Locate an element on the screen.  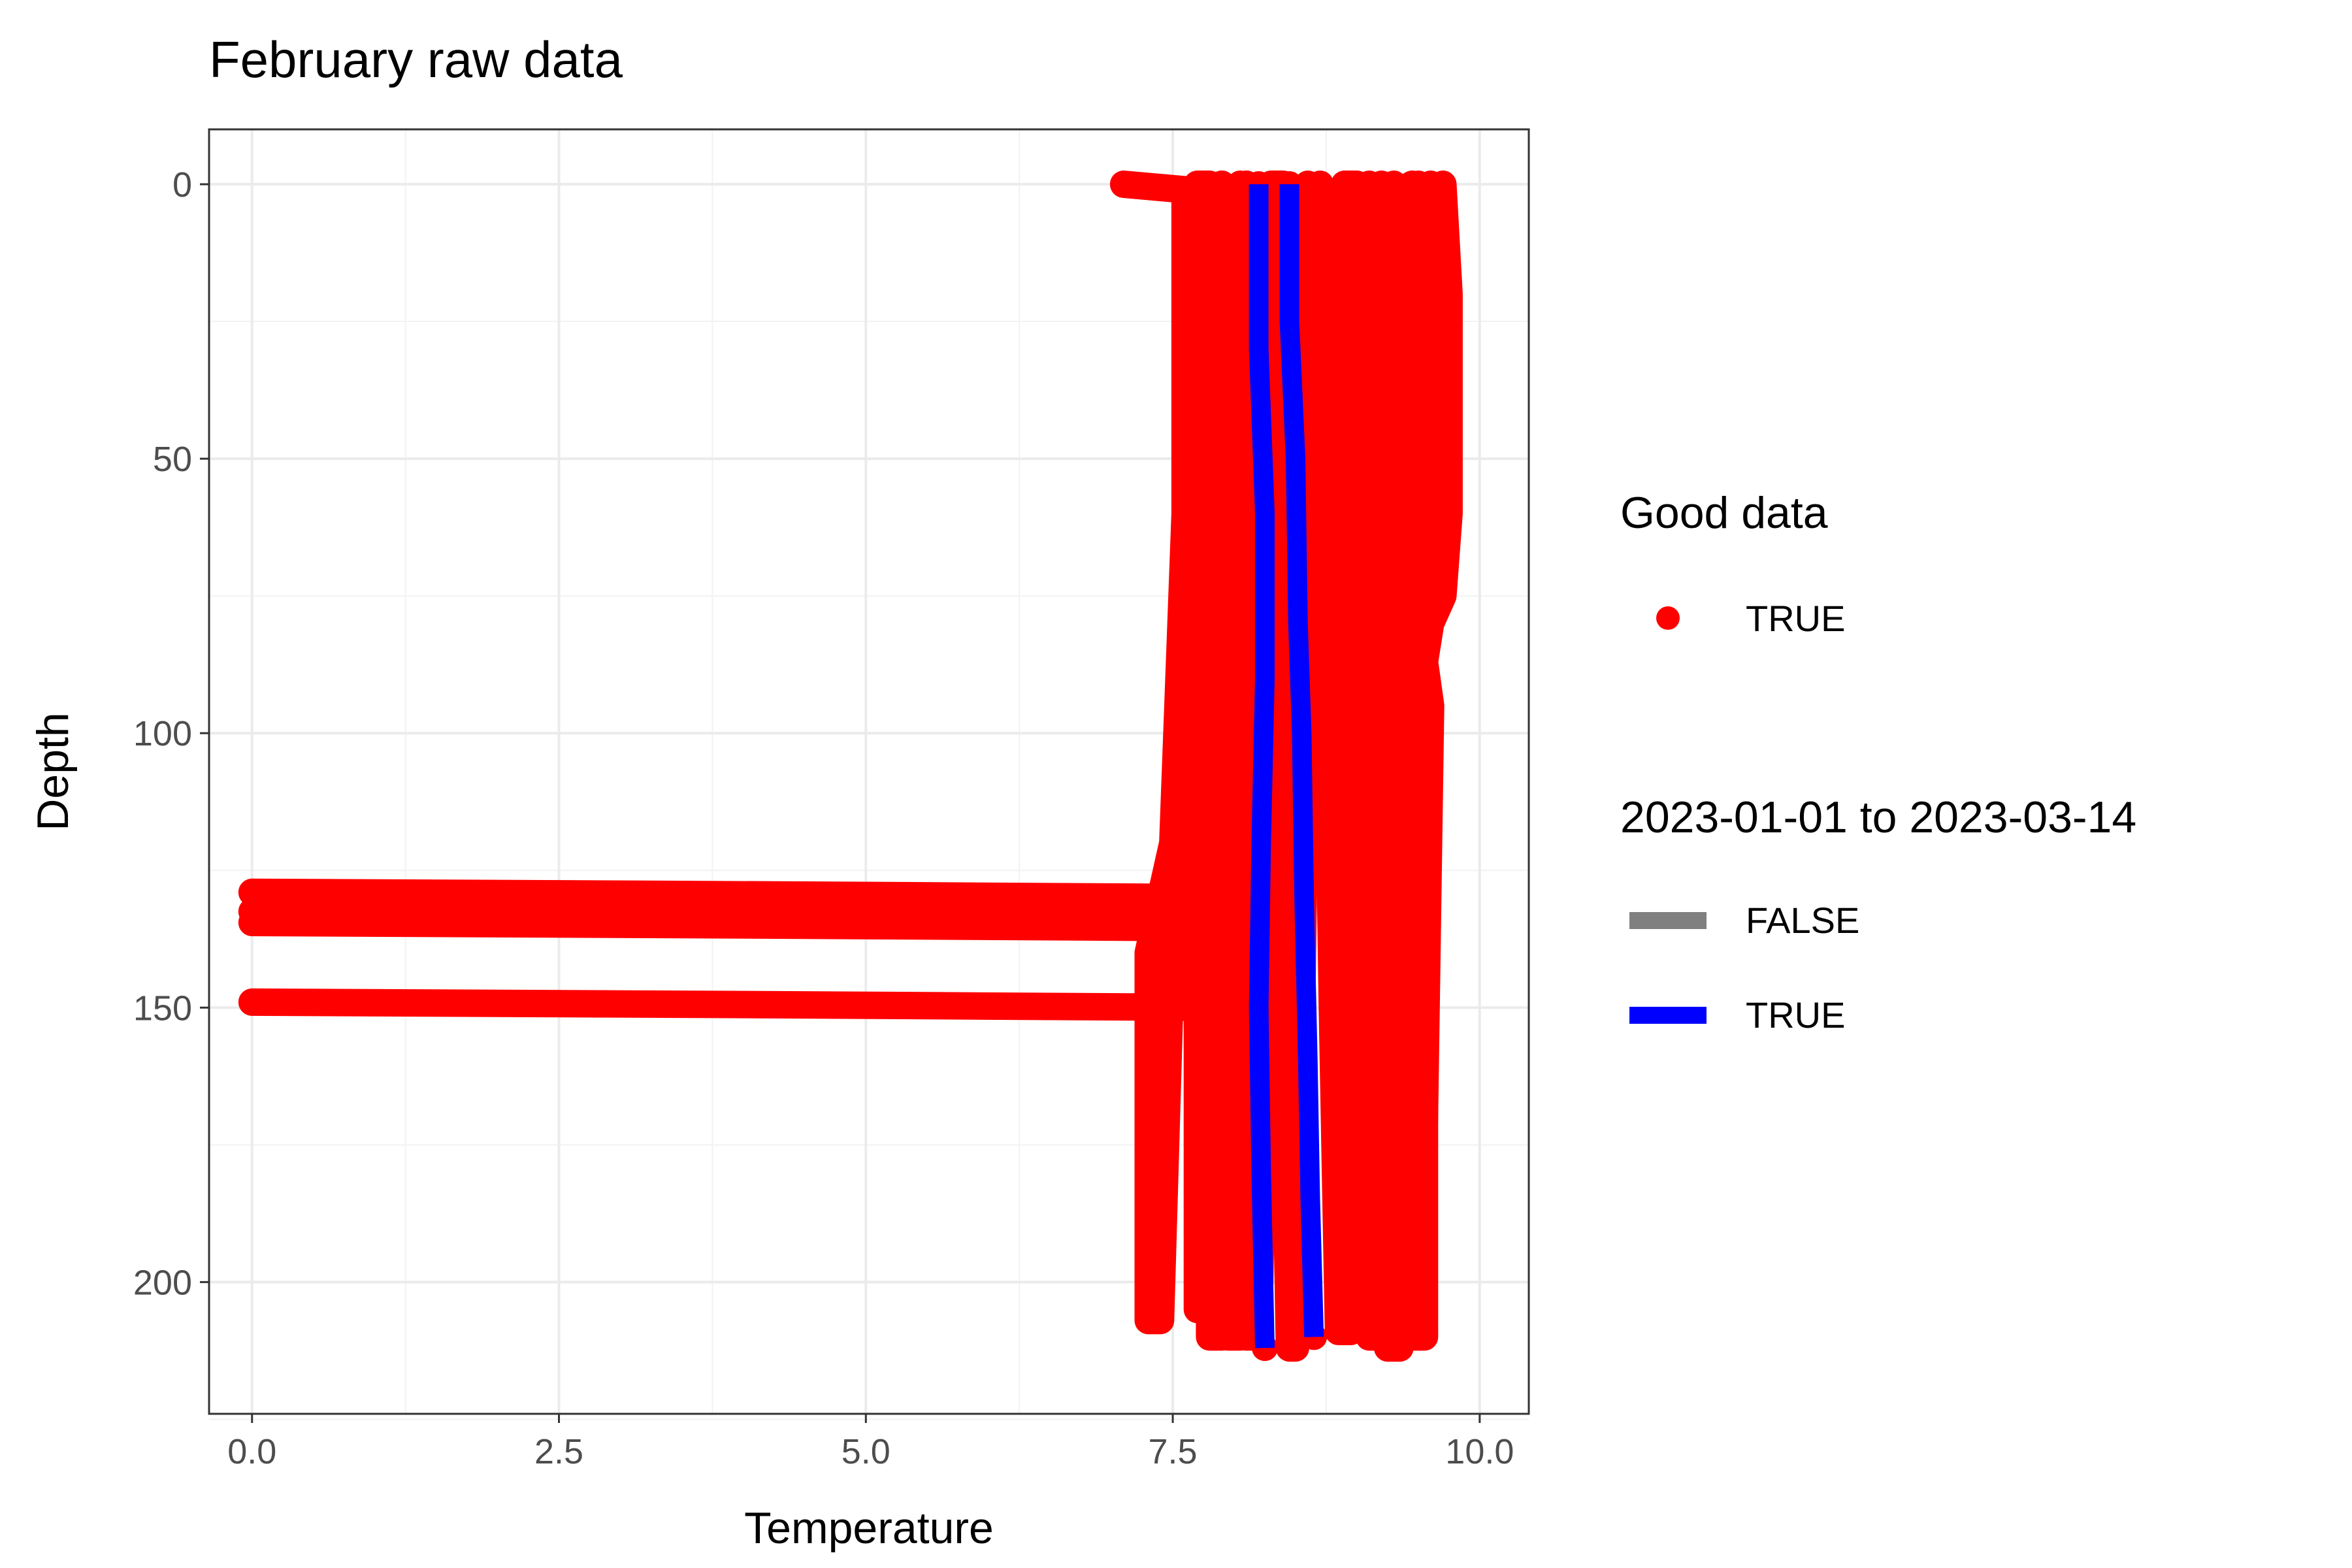
y-tick-label: 50 is located at coordinates (172, 459).